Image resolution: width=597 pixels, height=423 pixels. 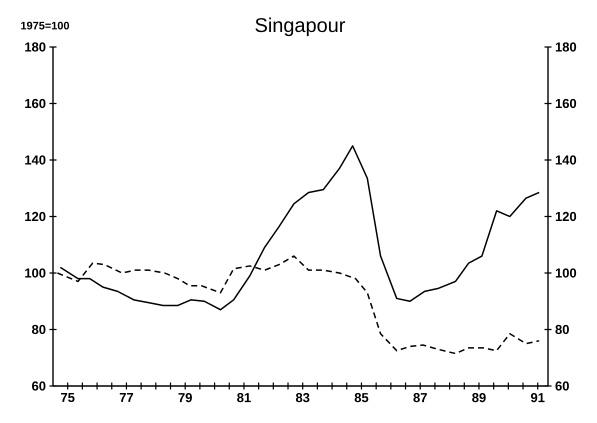 I want to click on x-tick-label: 75, so click(x=68, y=397).